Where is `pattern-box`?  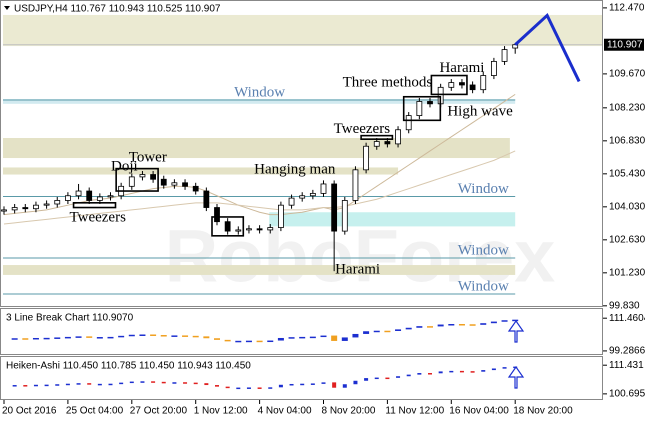
pattern-box is located at coordinates (377, 137).